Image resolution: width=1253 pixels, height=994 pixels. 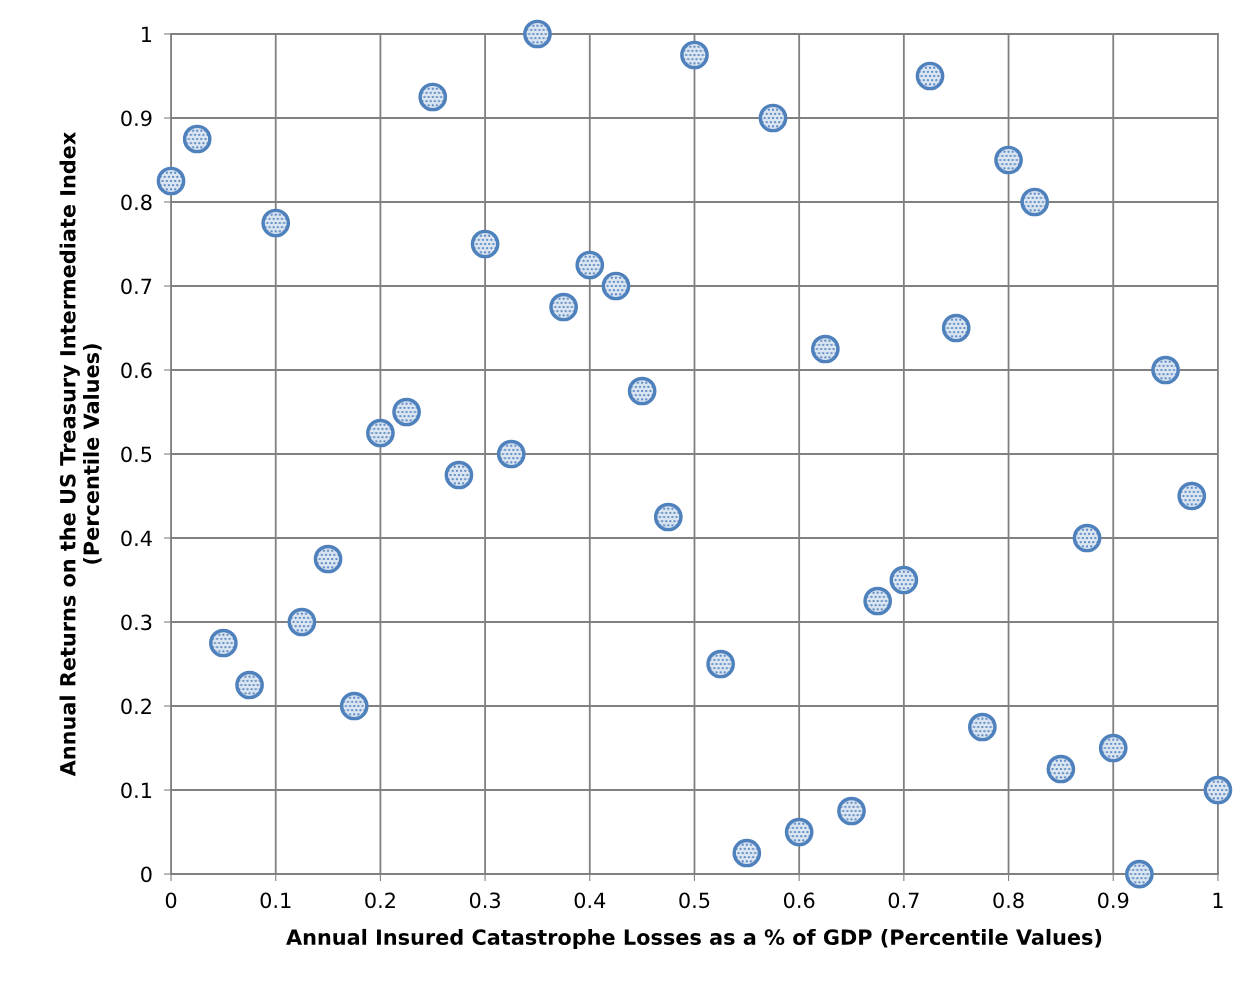 What do you see at coordinates (136, 790) in the screenshot?
I see `y-tick-label: 0.1` at bounding box center [136, 790].